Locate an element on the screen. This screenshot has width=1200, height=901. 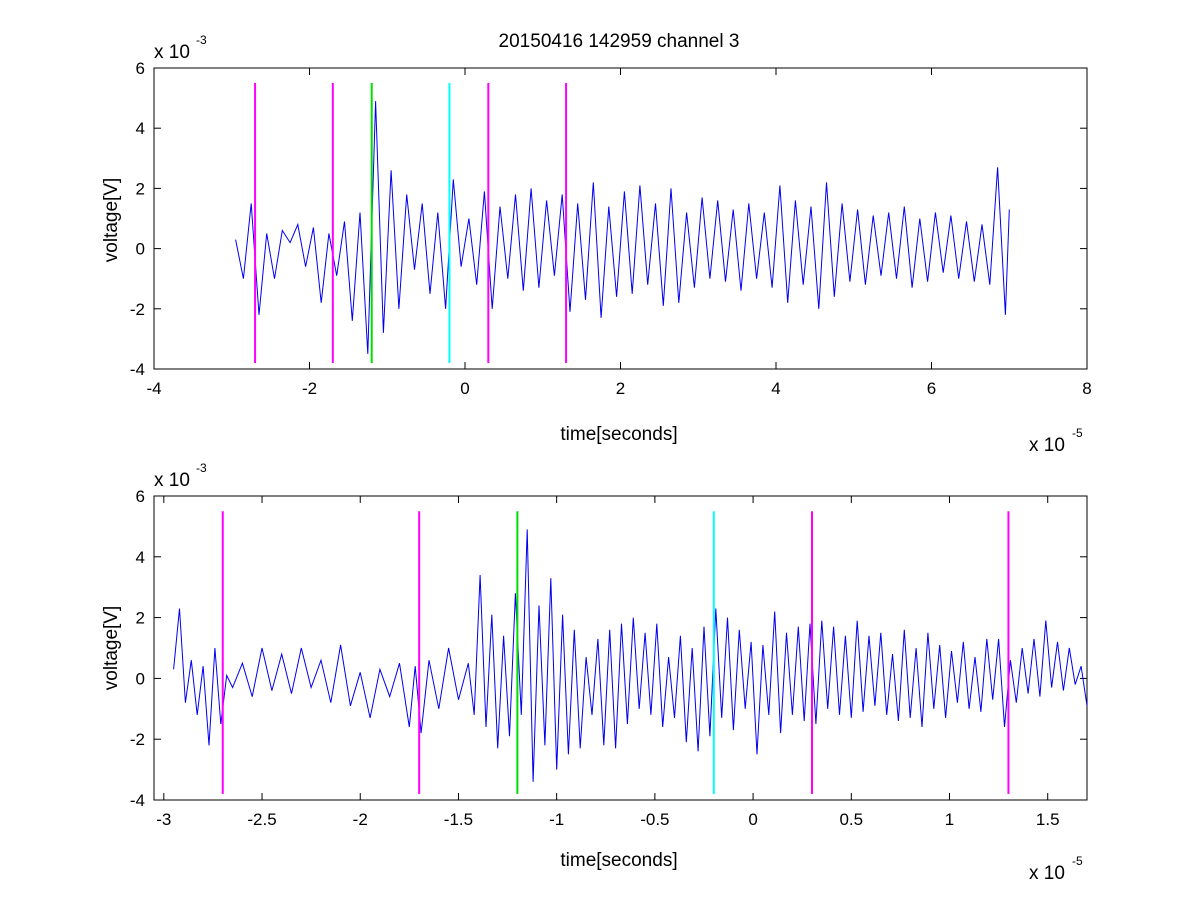
bottom-y-tick-label: 6 is located at coordinates (140, 496).